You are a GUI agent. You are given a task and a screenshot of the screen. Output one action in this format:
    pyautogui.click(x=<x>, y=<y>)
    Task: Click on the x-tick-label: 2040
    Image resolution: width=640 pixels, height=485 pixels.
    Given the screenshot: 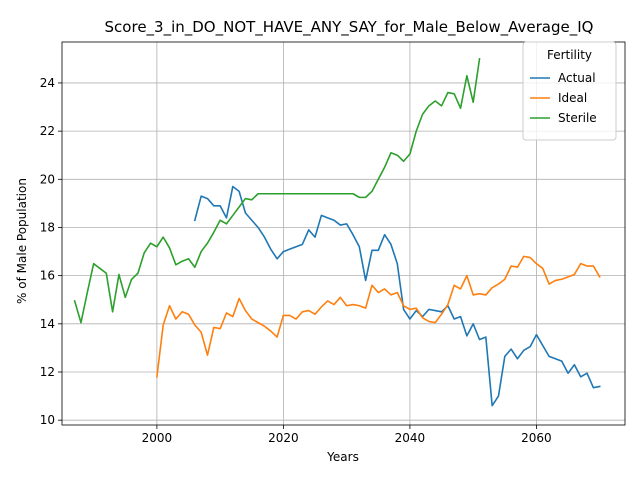 What is the action you would take?
    pyautogui.click(x=410, y=438)
    